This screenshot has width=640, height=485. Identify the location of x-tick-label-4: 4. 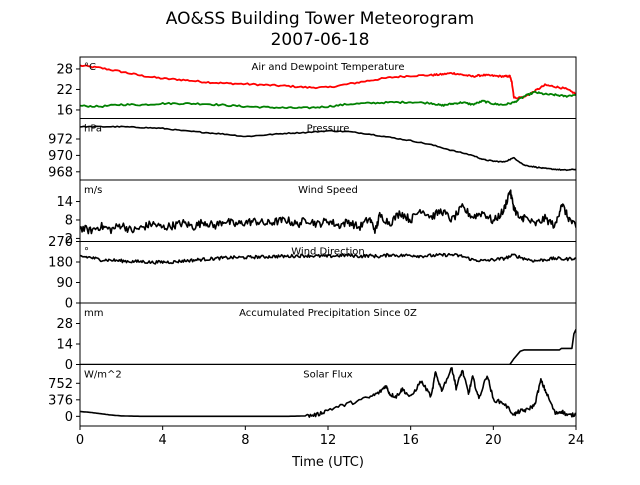
(163, 440).